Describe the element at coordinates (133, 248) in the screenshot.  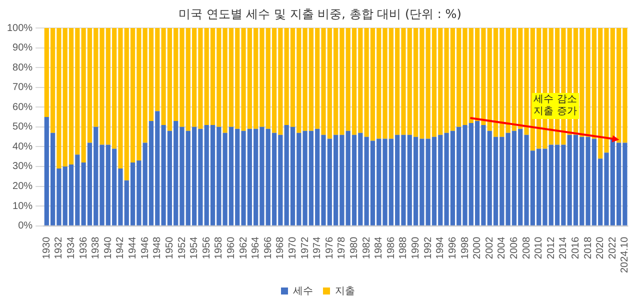
I see `x-tick-label: 1944` at that location.